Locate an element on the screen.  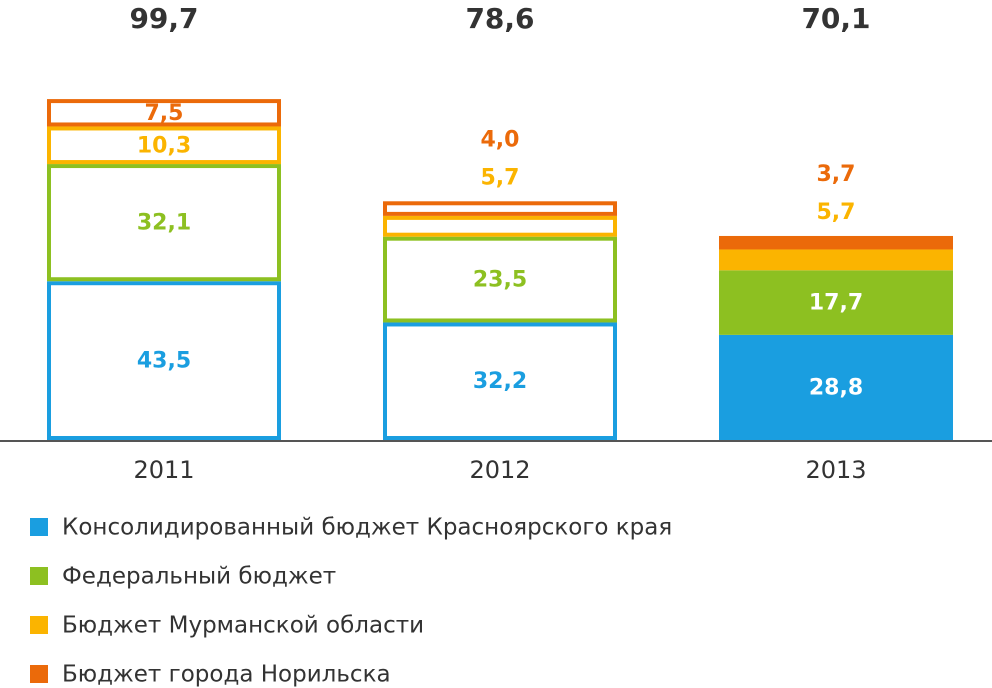
data-label: 32,1 is located at coordinates (164, 223).